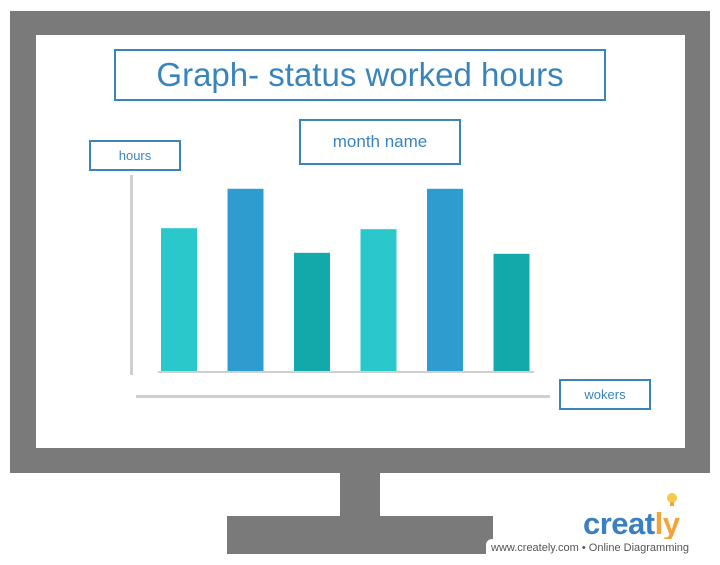 This screenshot has width=720, height=565. What do you see at coordinates (590, 548) in the screenshot?
I see `tagline: www.creately.com • Online Diagramming` at bounding box center [590, 548].